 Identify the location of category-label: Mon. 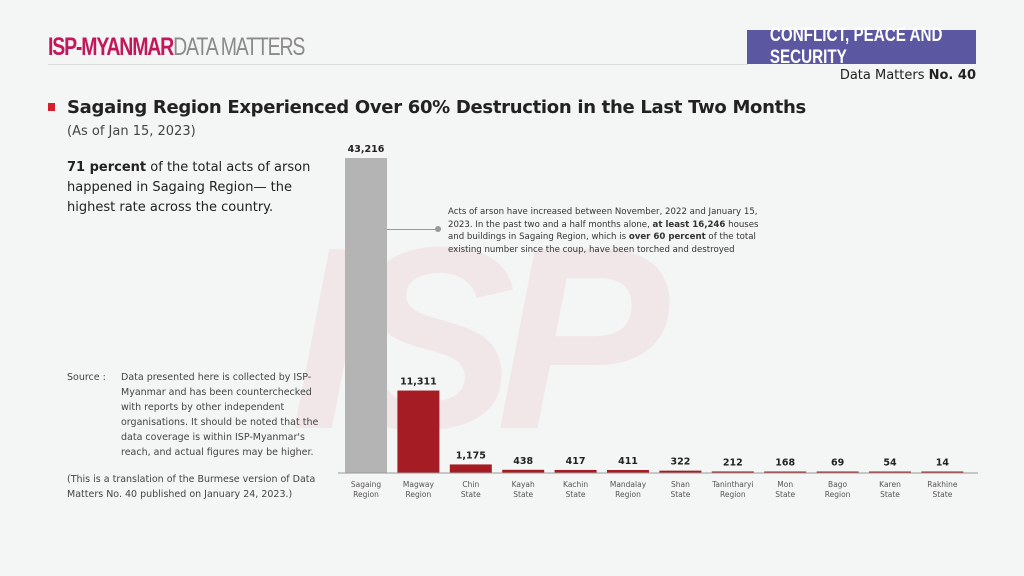
(785, 484).